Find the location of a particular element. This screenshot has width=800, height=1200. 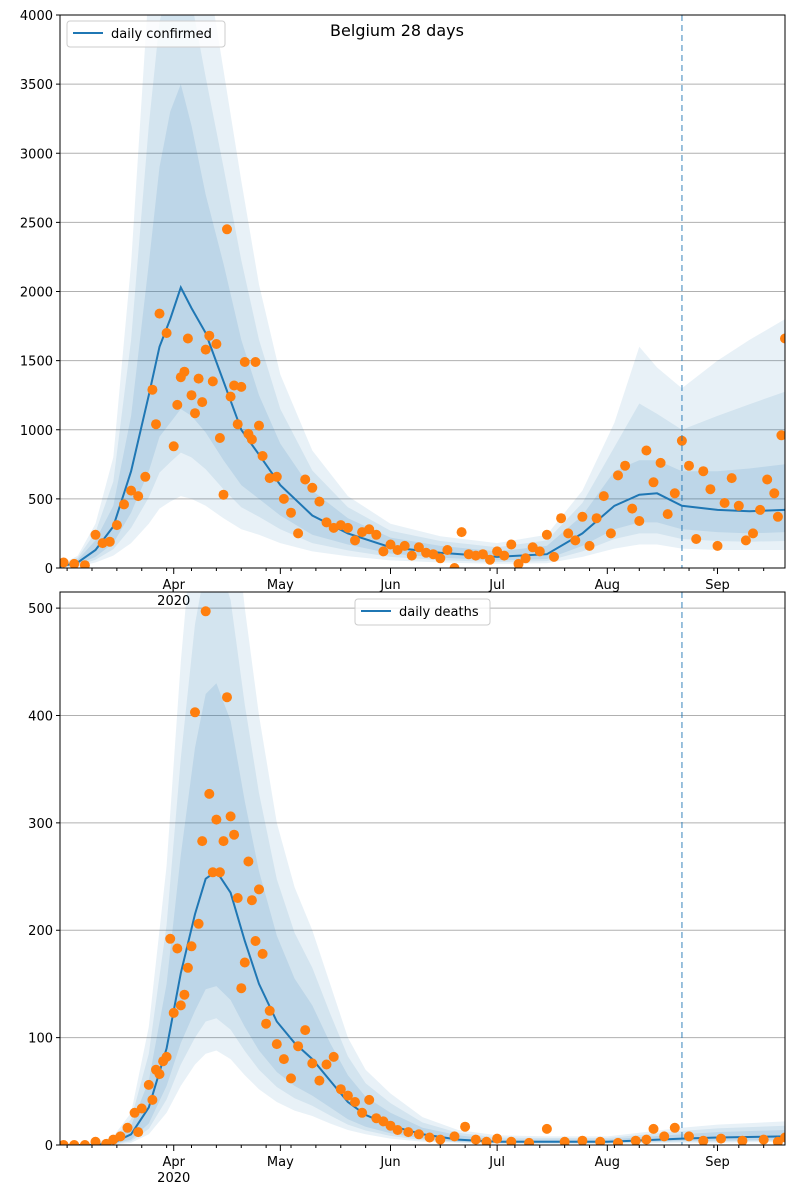

y-tick-label: 1000 is located at coordinates (36, 431).